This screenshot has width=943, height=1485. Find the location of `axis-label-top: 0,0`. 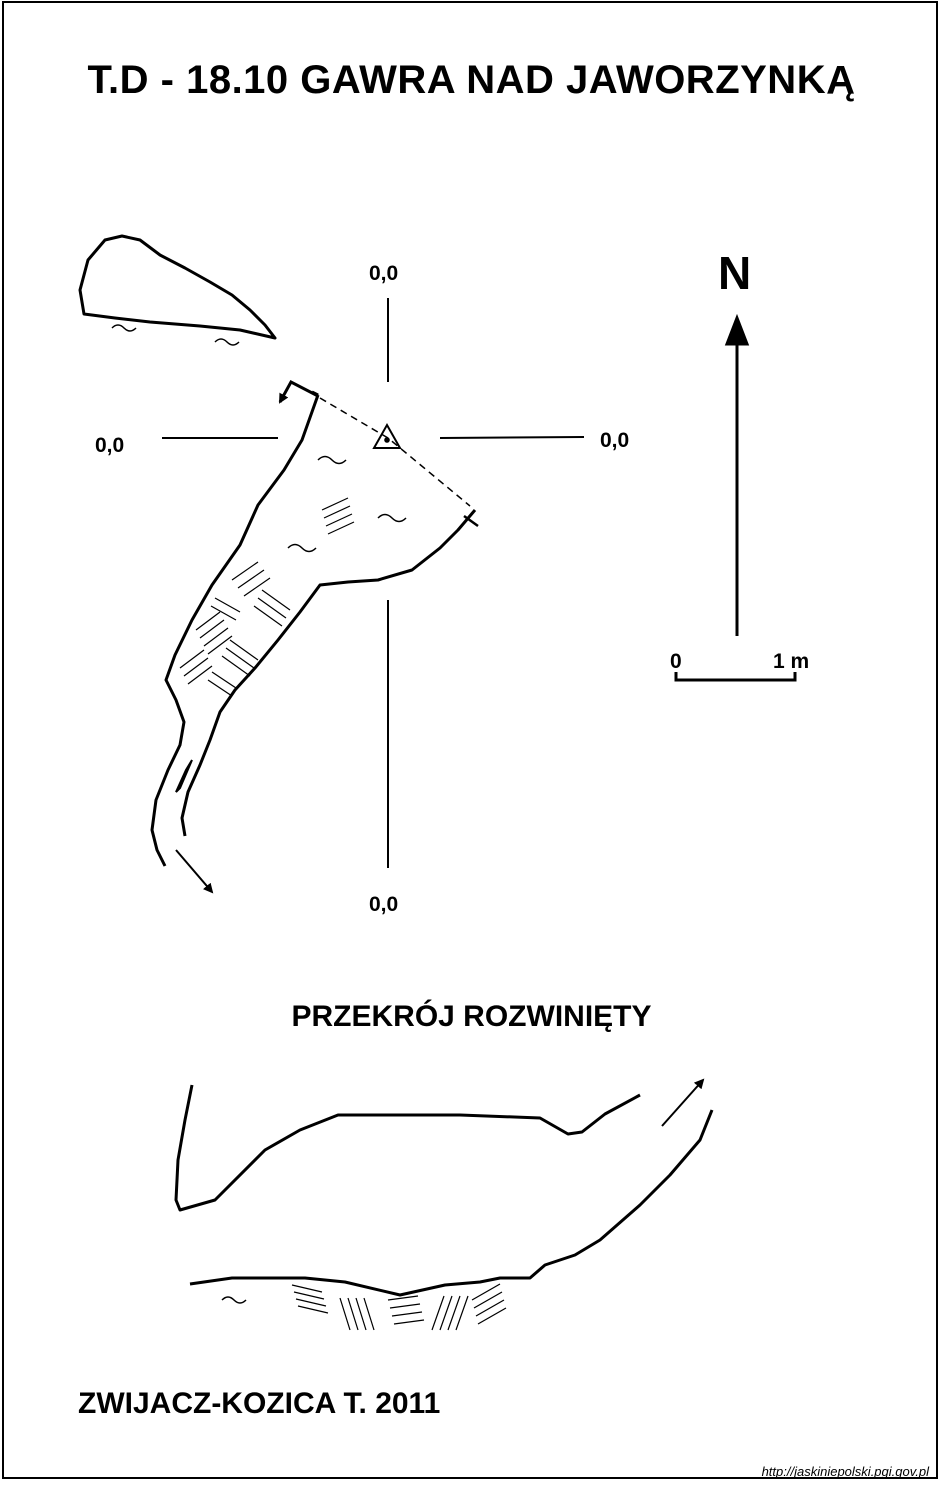

axis-label-top: 0,0 is located at coordinates (384, 273).